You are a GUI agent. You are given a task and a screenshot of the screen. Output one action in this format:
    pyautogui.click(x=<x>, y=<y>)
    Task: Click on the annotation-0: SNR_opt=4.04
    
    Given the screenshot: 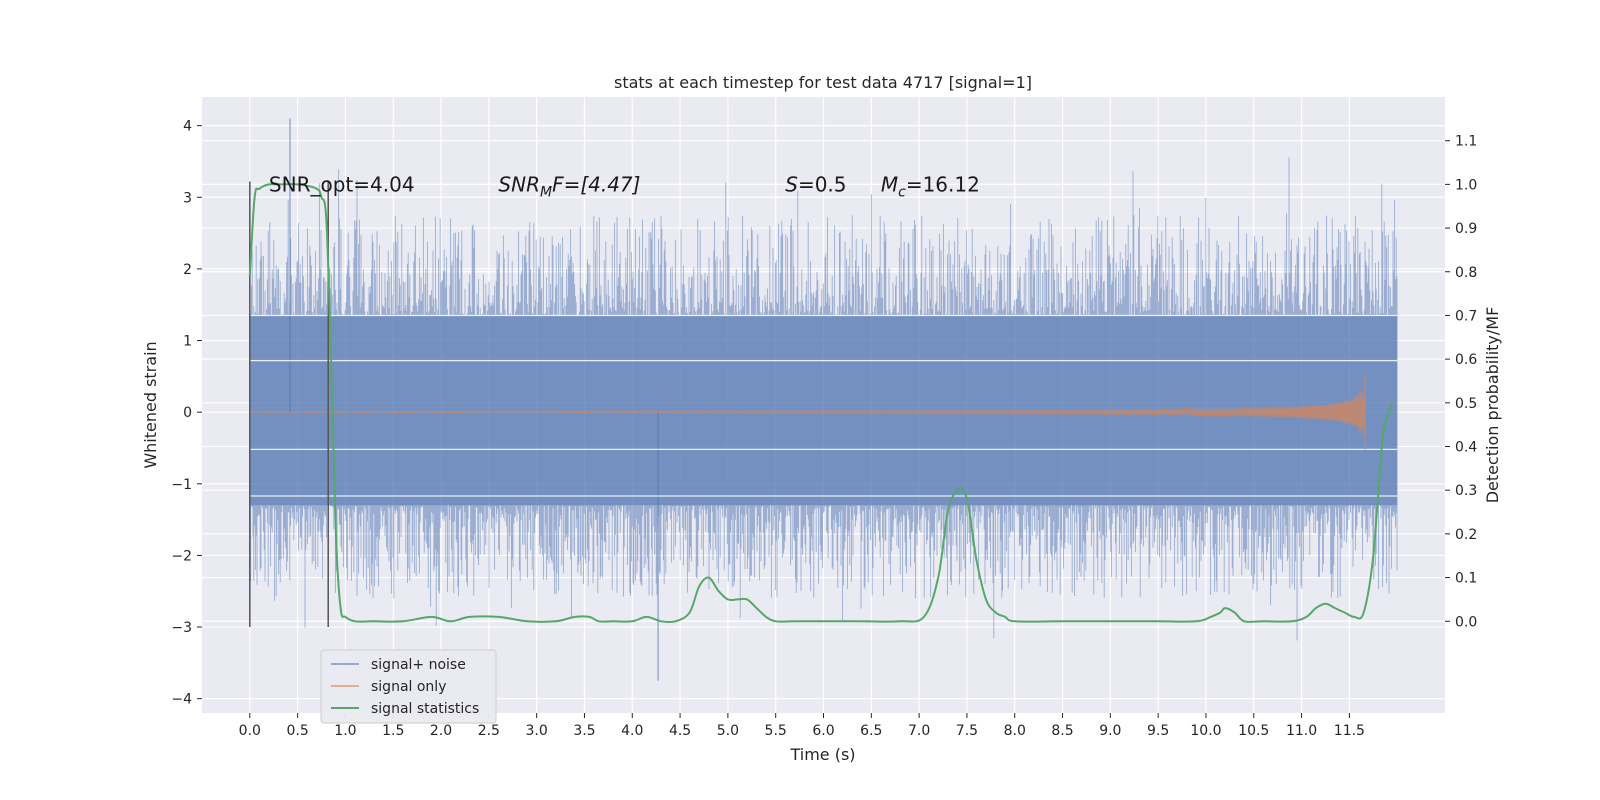 What is the action you would take?
    pyautogui.click(x=342, y=184)
    